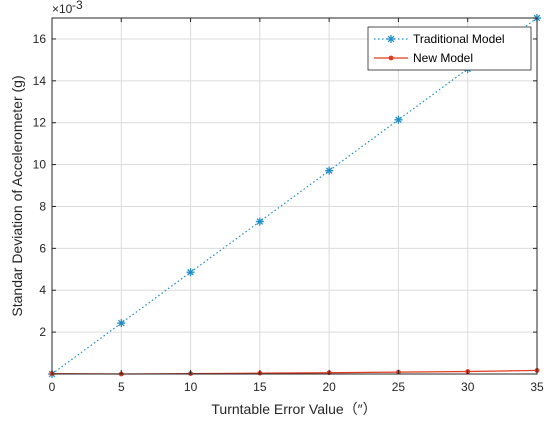 The height and width of the screenshot is (426, 550). Describe the element at coordinates (52, 387) in the screenshot. I see `x-tick-label: 0` at that location.